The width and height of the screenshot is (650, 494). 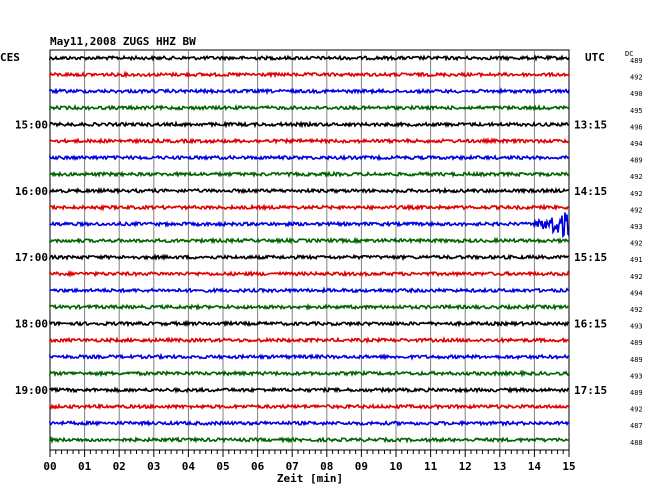 I want to click on x-tick-label: 15, so click(x=568, y=466).